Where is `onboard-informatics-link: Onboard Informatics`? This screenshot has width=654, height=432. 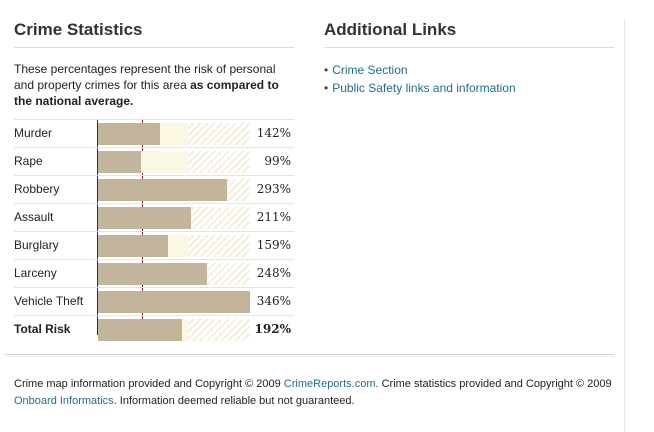 onboard-informatics-link: Onboard Informatics is located at coordinates (64, 401).